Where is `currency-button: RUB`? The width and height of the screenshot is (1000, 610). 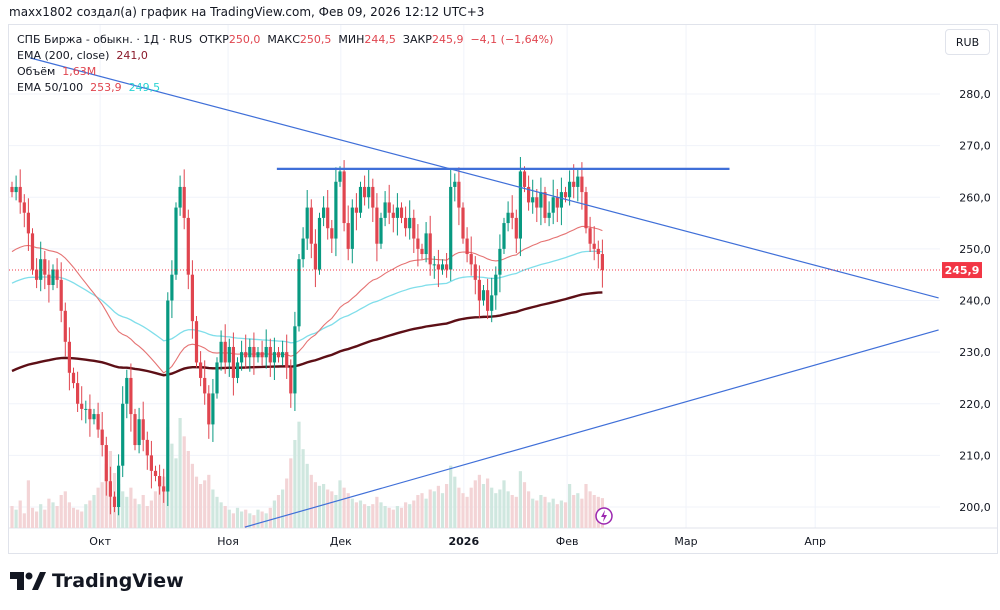 currency-button: RUB is located at coordinates (967, 42).